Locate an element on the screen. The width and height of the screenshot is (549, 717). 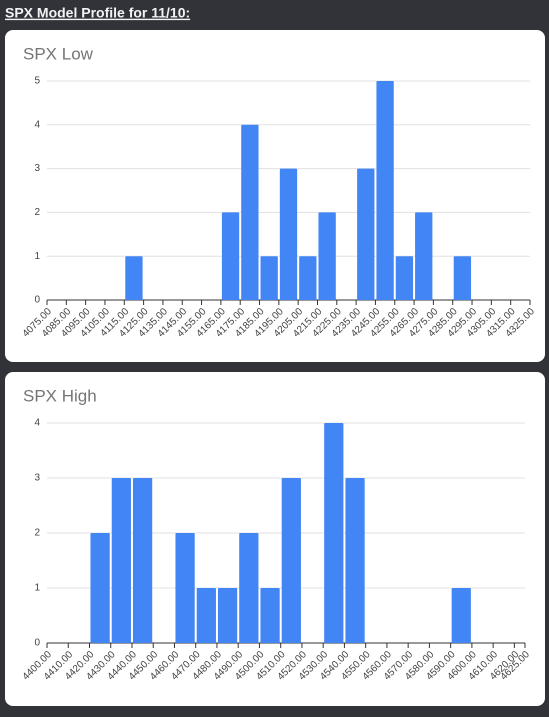
y-tick-label: 5 is located at coordinates (37, 81).